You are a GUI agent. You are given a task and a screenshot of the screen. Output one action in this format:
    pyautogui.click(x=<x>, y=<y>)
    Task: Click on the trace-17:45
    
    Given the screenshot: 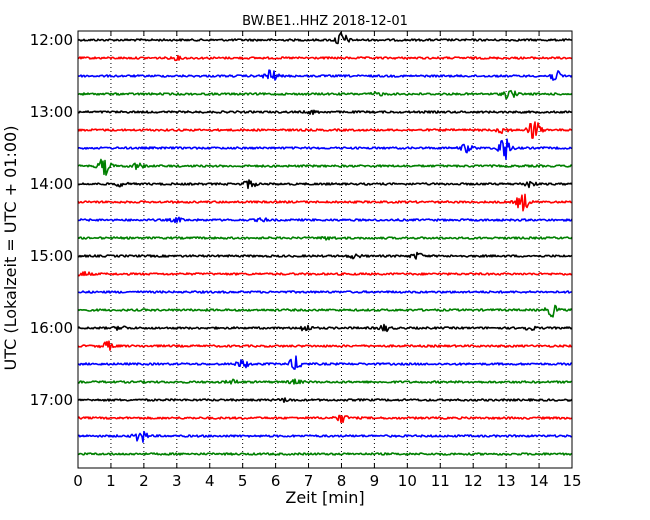 What is the action you would take?
    pyautogui.click(x=325, y=454)
    